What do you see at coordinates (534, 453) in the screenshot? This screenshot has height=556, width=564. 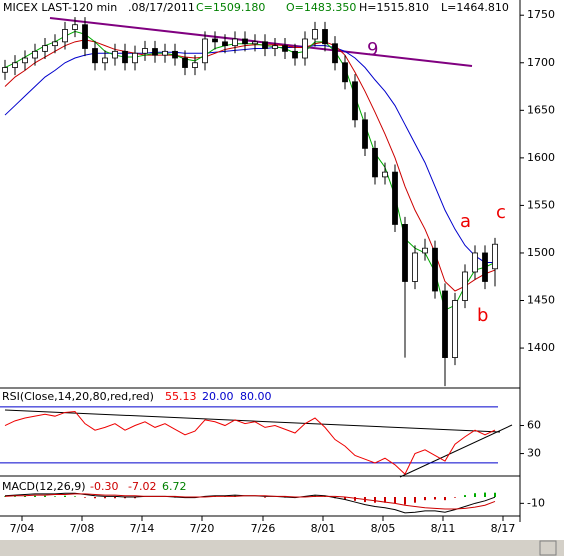 I see `y-tick-label: 30` at bounding box center [534, 453].